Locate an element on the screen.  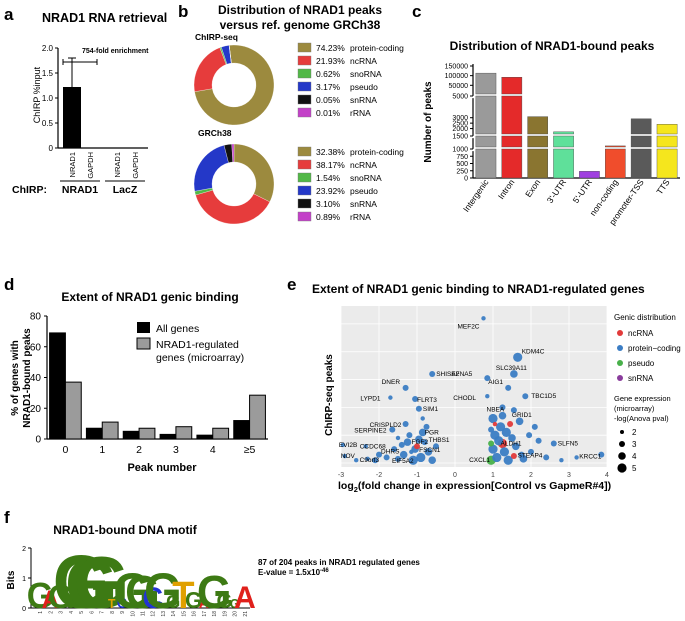
c-bar-3-utr-seg2 is located at coordinates (563, 133).